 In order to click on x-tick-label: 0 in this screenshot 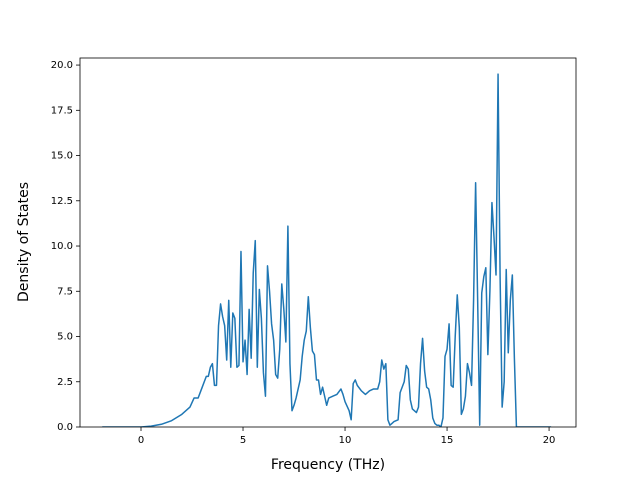, I will do `click(141, 440)`.